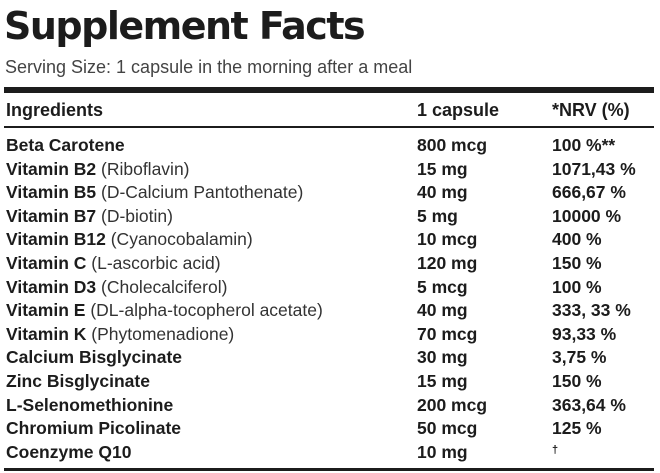 This screenshot has height=473, width=660. What do you see at coordinates (447, 428) in the screenshot?
I see `ingredient-amount: 50 mcg` at bounding box center [447, 428].